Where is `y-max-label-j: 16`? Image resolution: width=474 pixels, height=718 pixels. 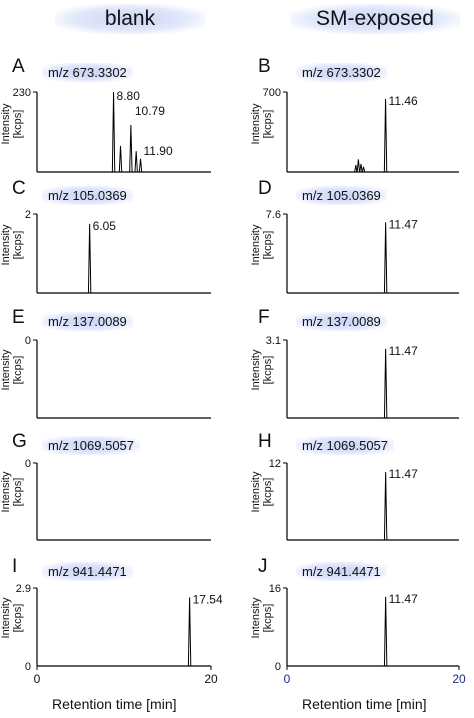 y-max-label-j: 16 is located at coordinates (275, 589).